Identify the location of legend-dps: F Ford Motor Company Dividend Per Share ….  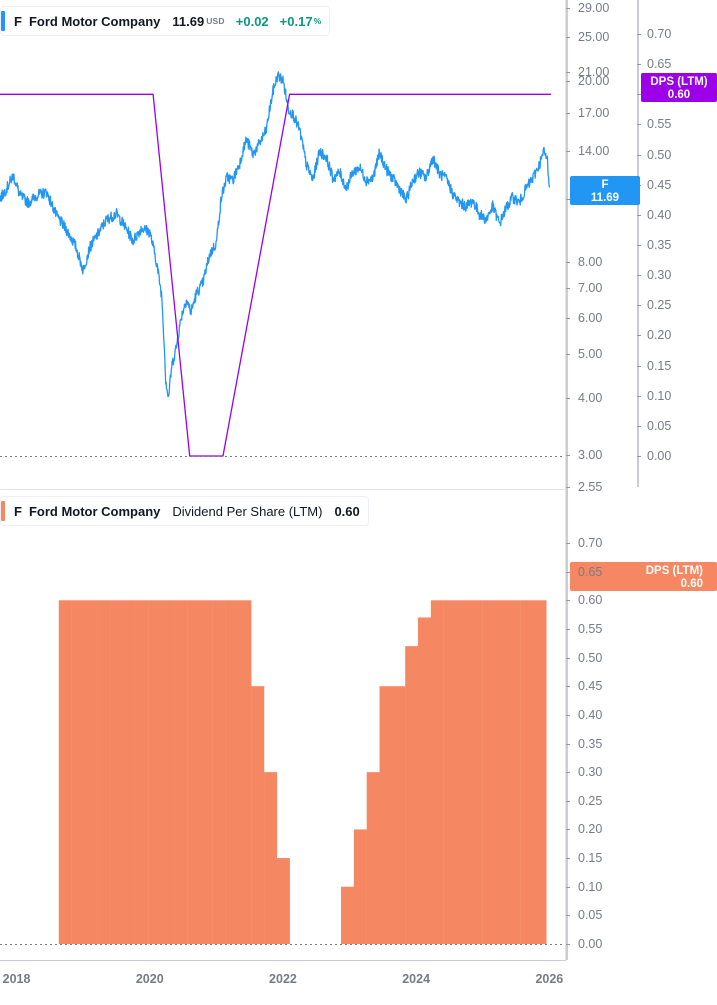
(184, 511).